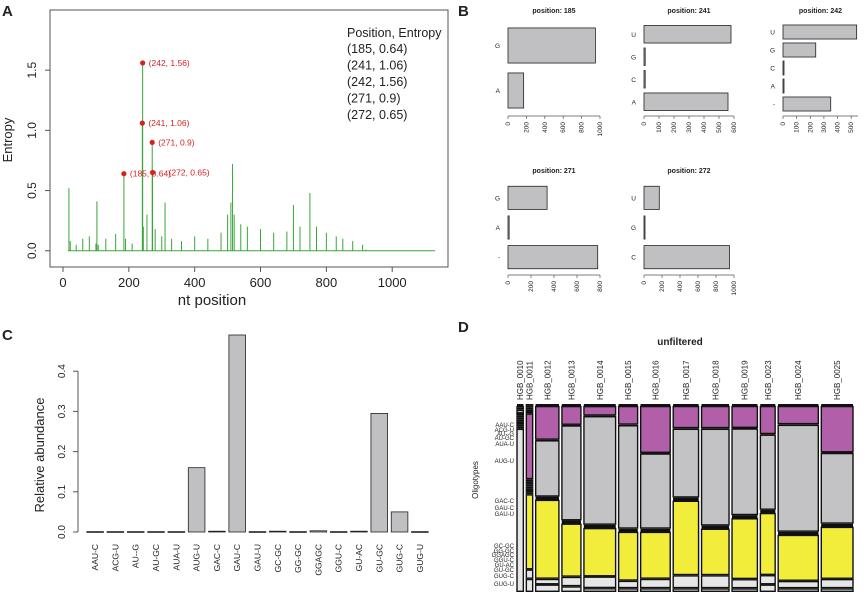 The image size is (868, 599). What do you see at coordinates (318, 560) in the screenshot?
I see `panel-c-category-label: GGAGC` at bounding box center [318, 560].